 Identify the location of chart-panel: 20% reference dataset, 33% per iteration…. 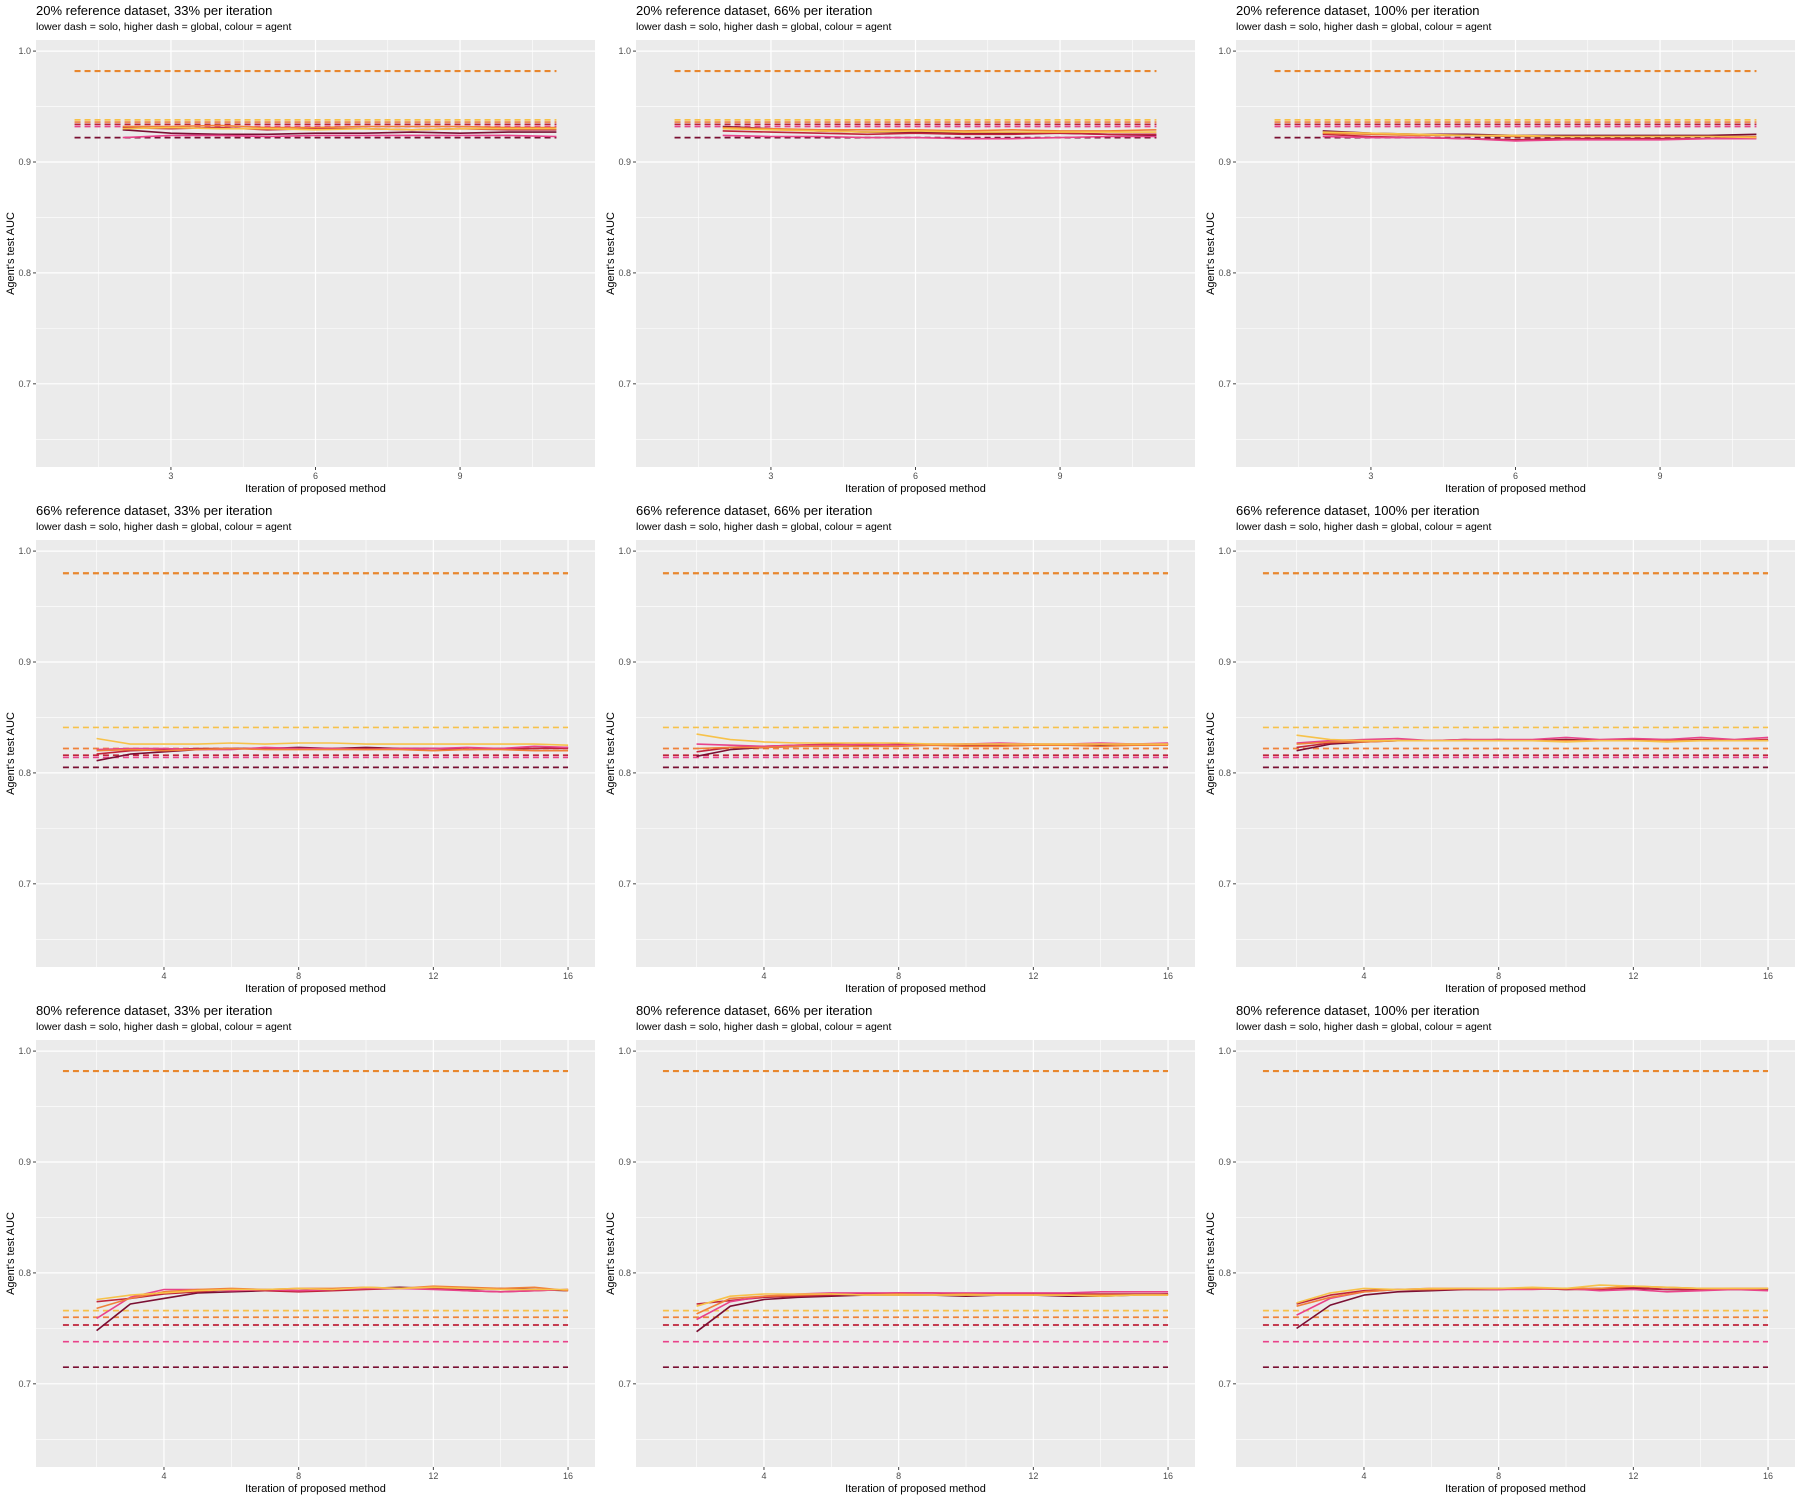
(300, 250).